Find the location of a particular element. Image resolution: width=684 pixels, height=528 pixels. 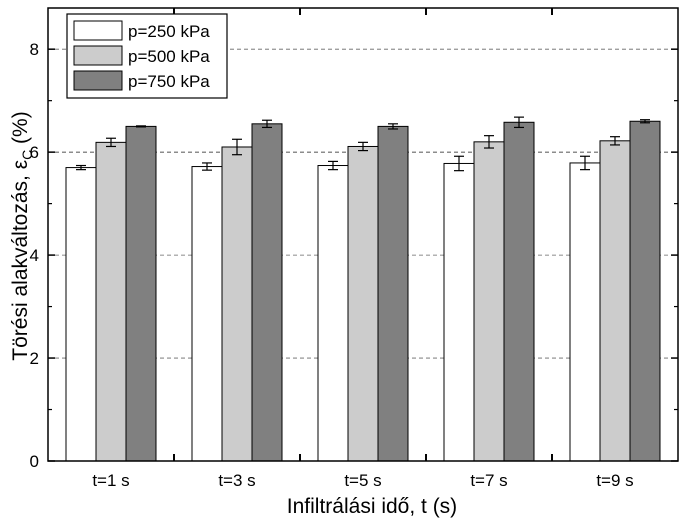

y-tick-label: 4 is located at coordinates (34, 255).